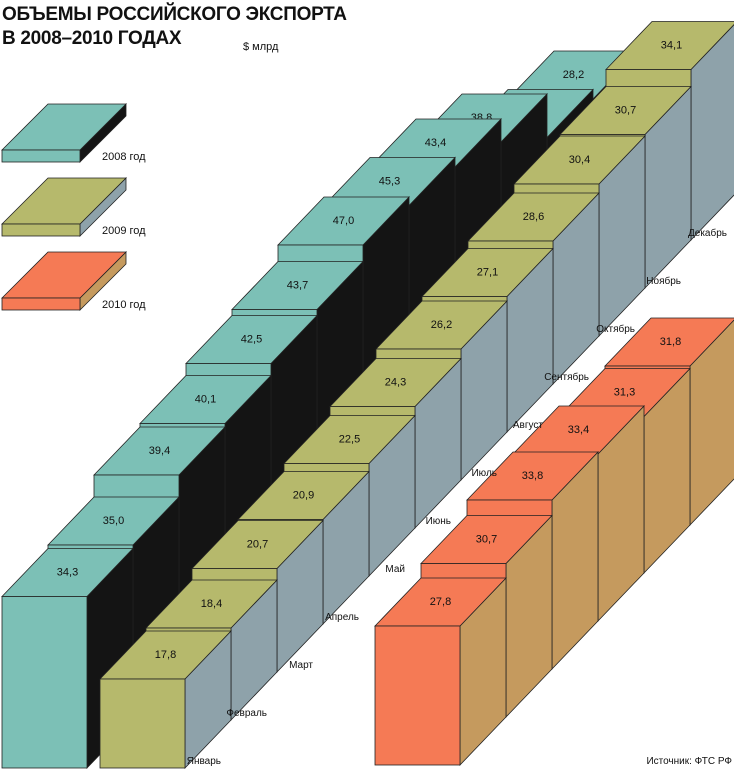  Describe the element at coordinates (349, 439) in the screenshot. I see `value-label: 22,5` at that location.